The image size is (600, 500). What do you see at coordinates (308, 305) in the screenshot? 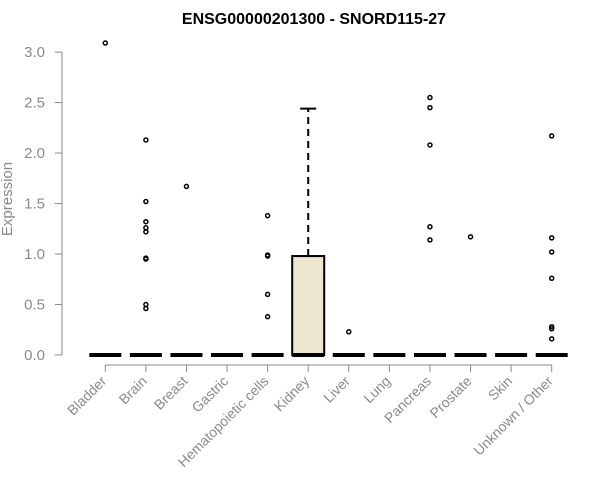
I see `box` at bounding box center [308, 305].